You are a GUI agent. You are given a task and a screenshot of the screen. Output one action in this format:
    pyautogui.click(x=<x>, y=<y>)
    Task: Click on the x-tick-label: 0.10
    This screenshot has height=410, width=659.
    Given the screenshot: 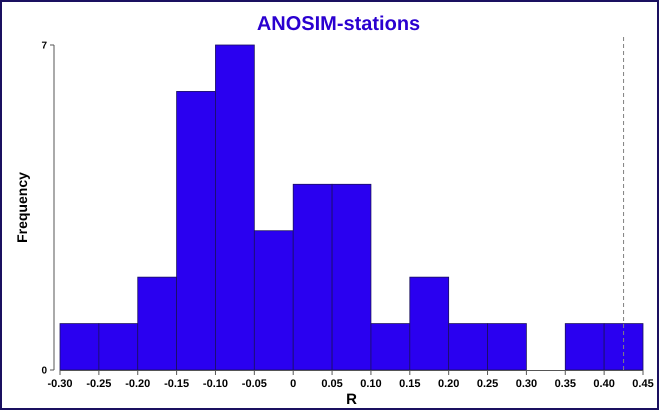 What is the action you would take?
    pyautogui.click(x=371, y=384)
    